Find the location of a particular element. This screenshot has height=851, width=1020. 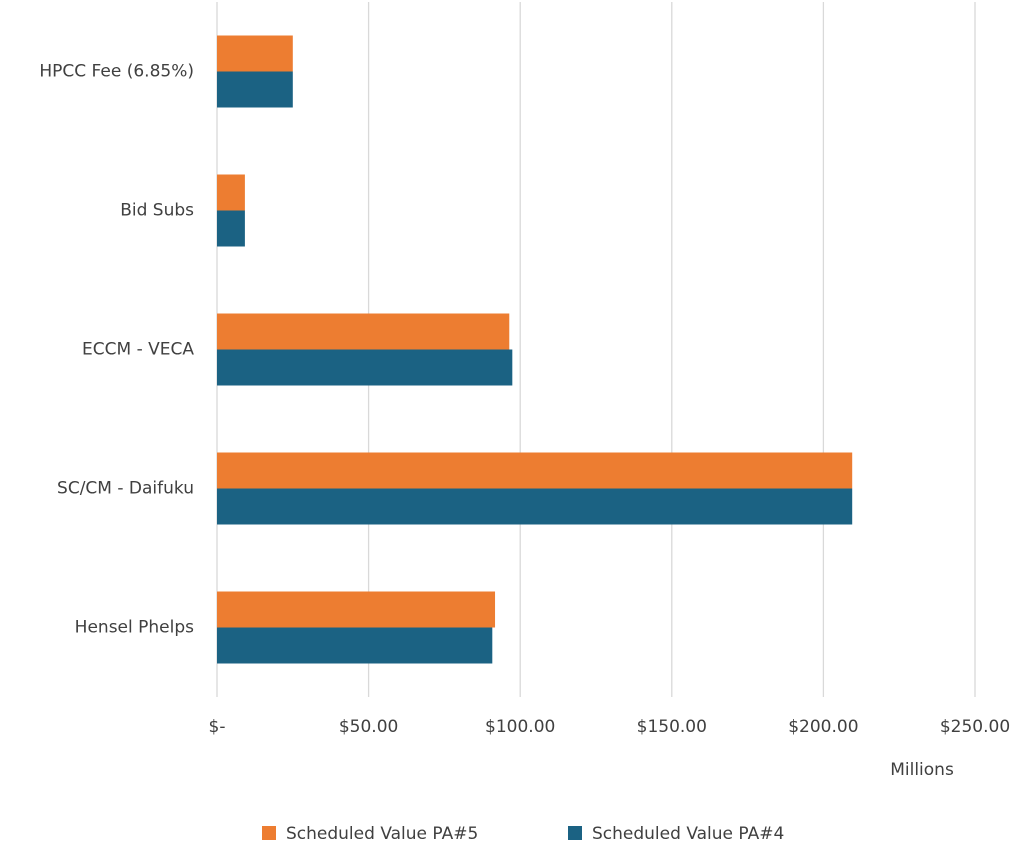

x-tick-label: $200.00 is located at coordinates (823, 727).